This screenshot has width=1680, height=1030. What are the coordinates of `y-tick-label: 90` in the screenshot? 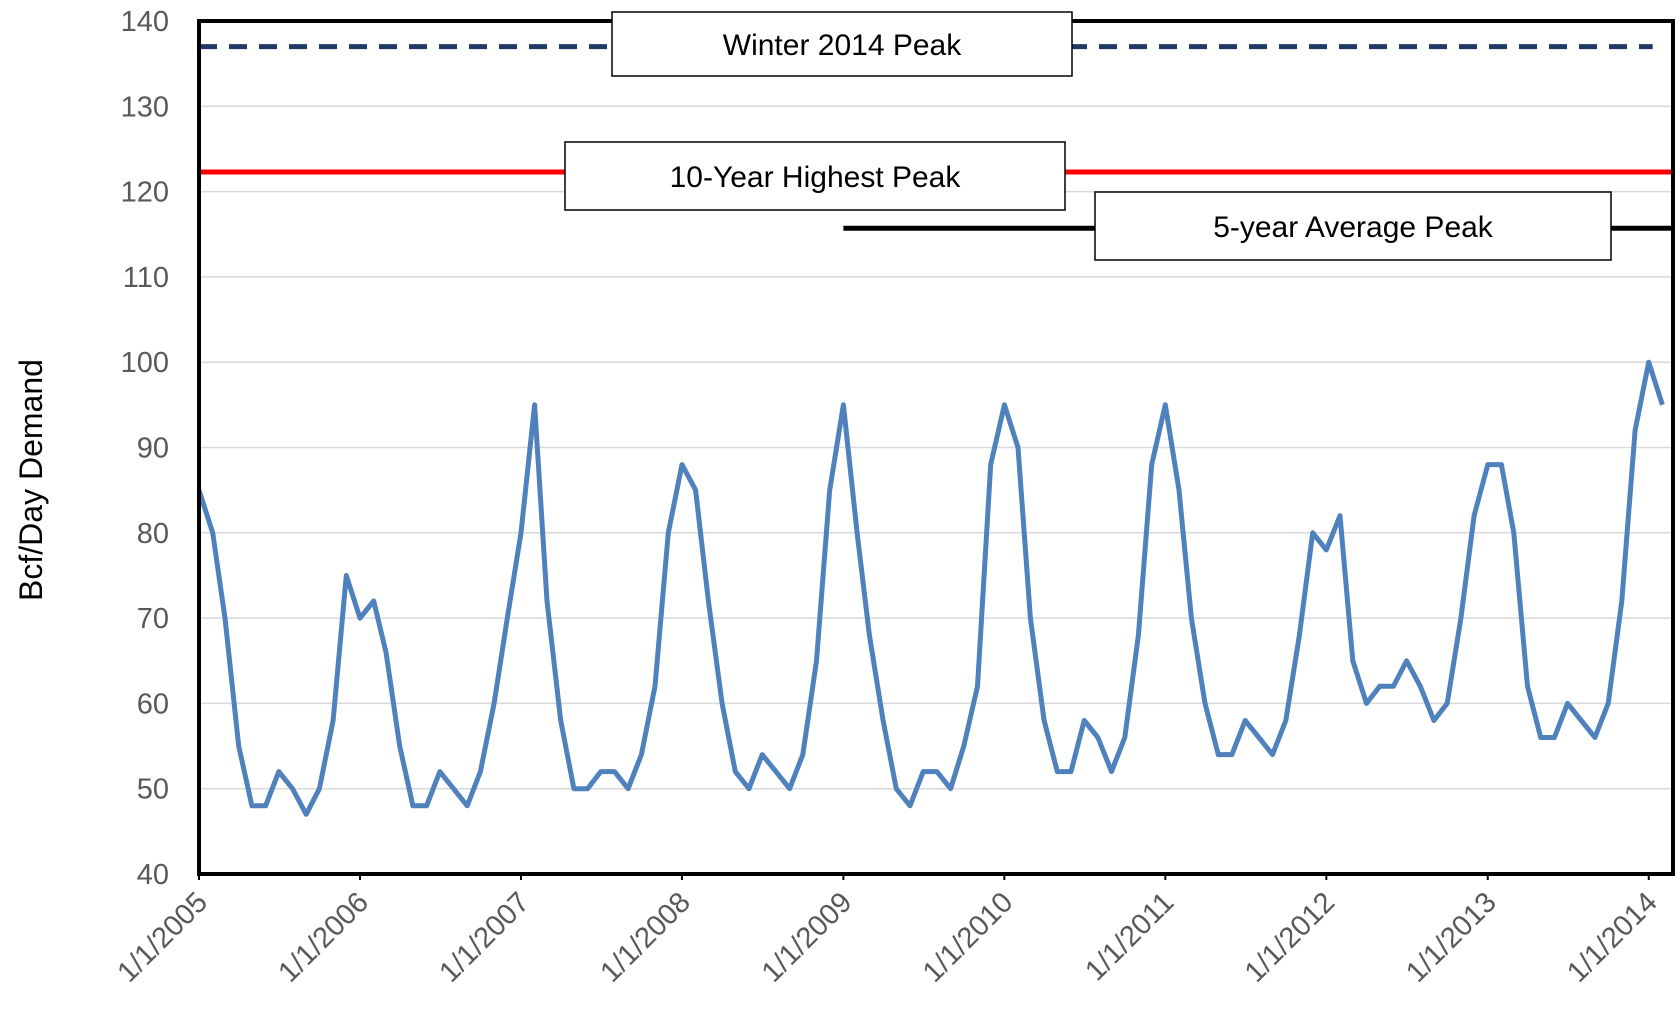 It's located at (153, 449).